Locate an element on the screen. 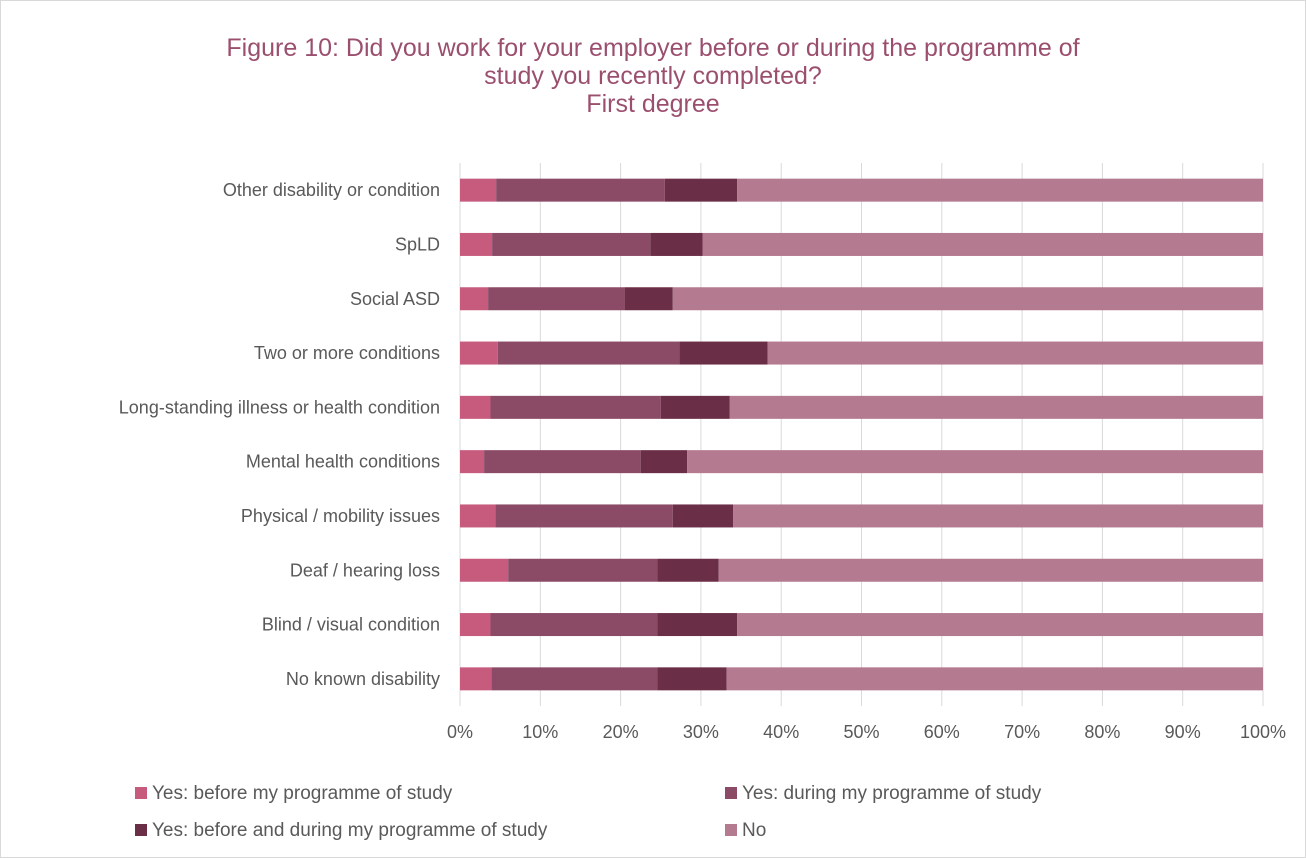  x-tick-label: 70% is located at coordinates (1022, 732).